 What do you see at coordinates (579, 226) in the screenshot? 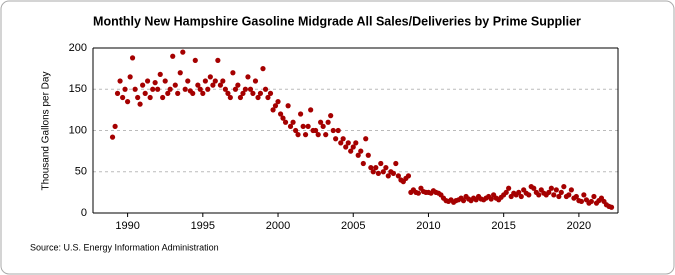
I see `x-tick-label: 2020` at bounding box center [579, 226].